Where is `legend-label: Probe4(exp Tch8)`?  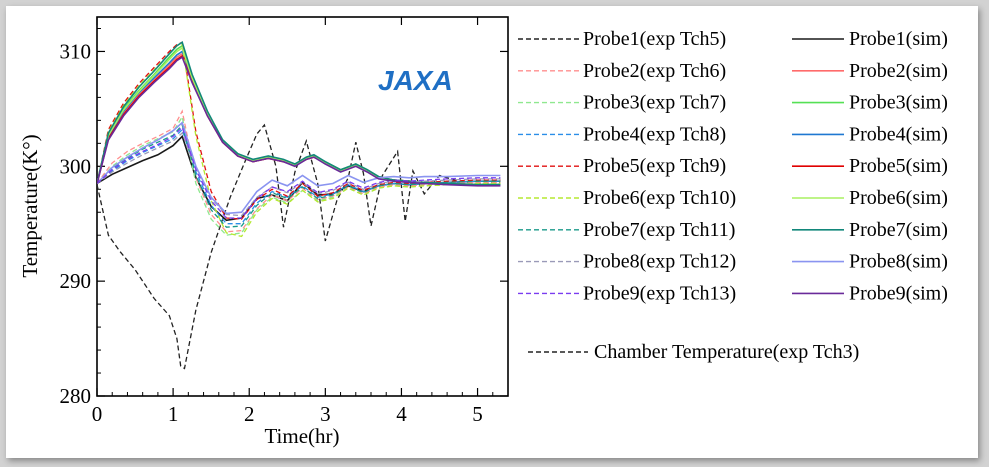 legend-label: Probe4(exp Tch8) is located at coordinates (654, 134).